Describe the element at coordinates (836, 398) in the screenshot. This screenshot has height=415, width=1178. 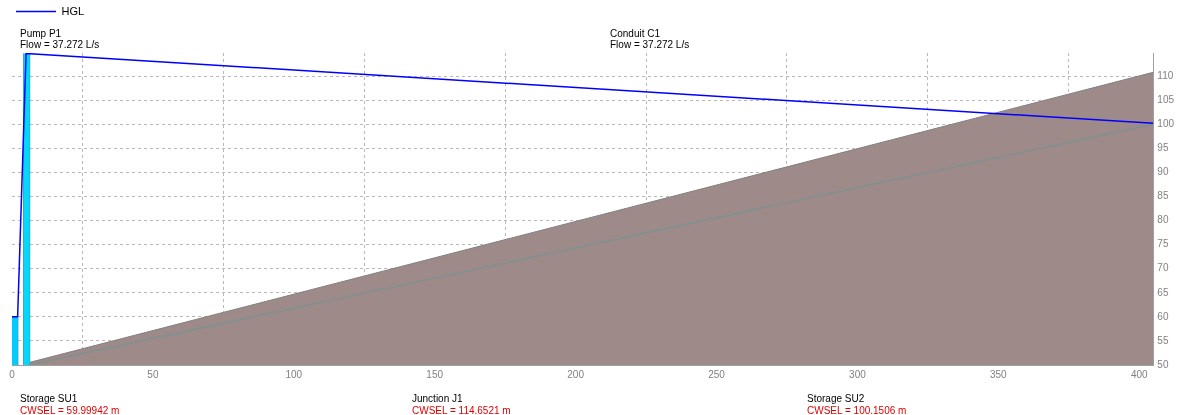
I see `text: Storage SU2` at that location.